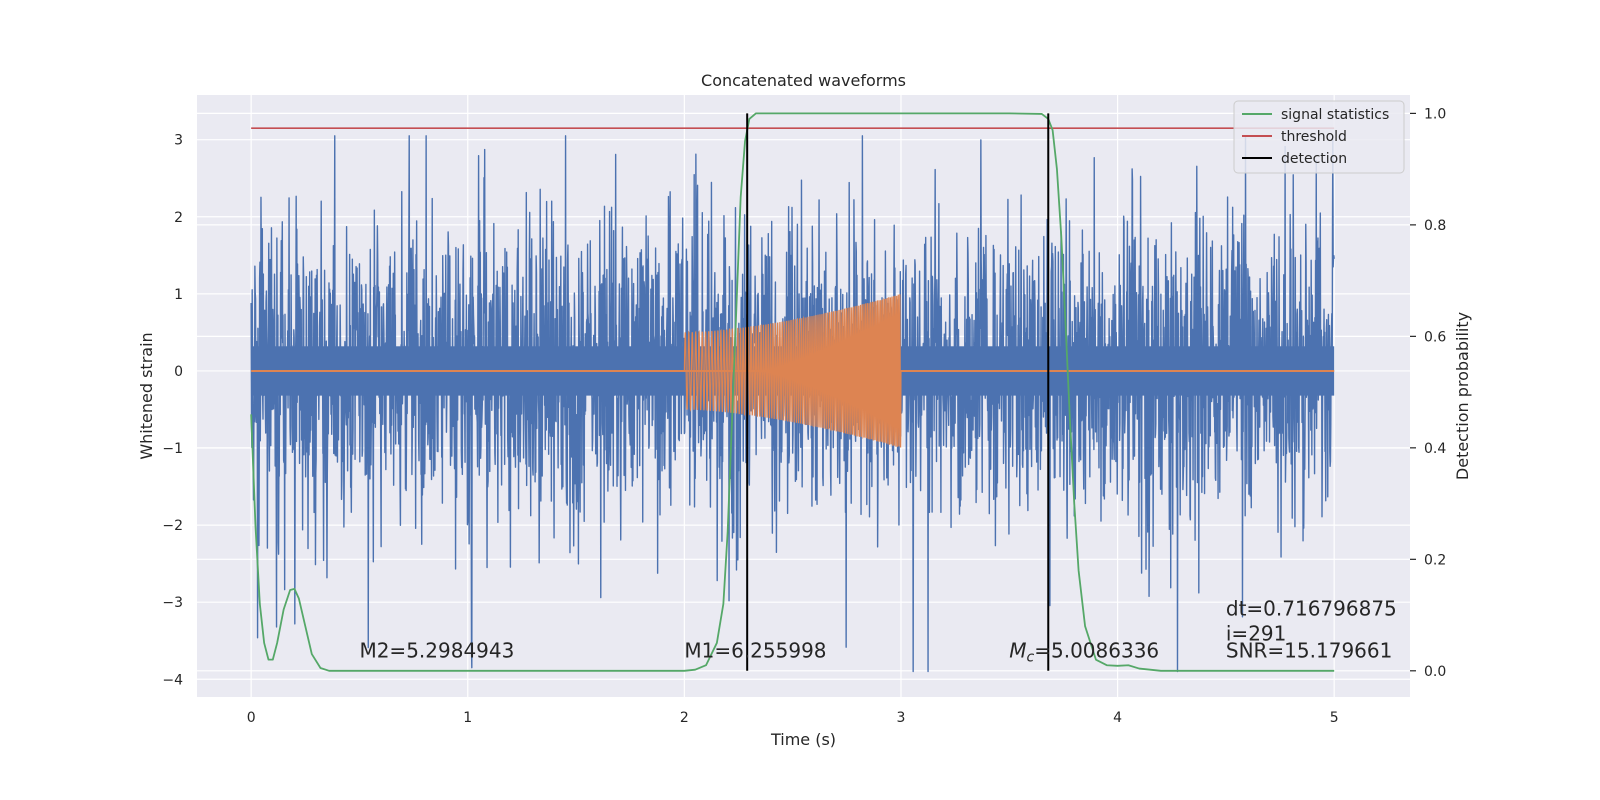  I want to click on y-tick-label: 3, so click(178, 141).